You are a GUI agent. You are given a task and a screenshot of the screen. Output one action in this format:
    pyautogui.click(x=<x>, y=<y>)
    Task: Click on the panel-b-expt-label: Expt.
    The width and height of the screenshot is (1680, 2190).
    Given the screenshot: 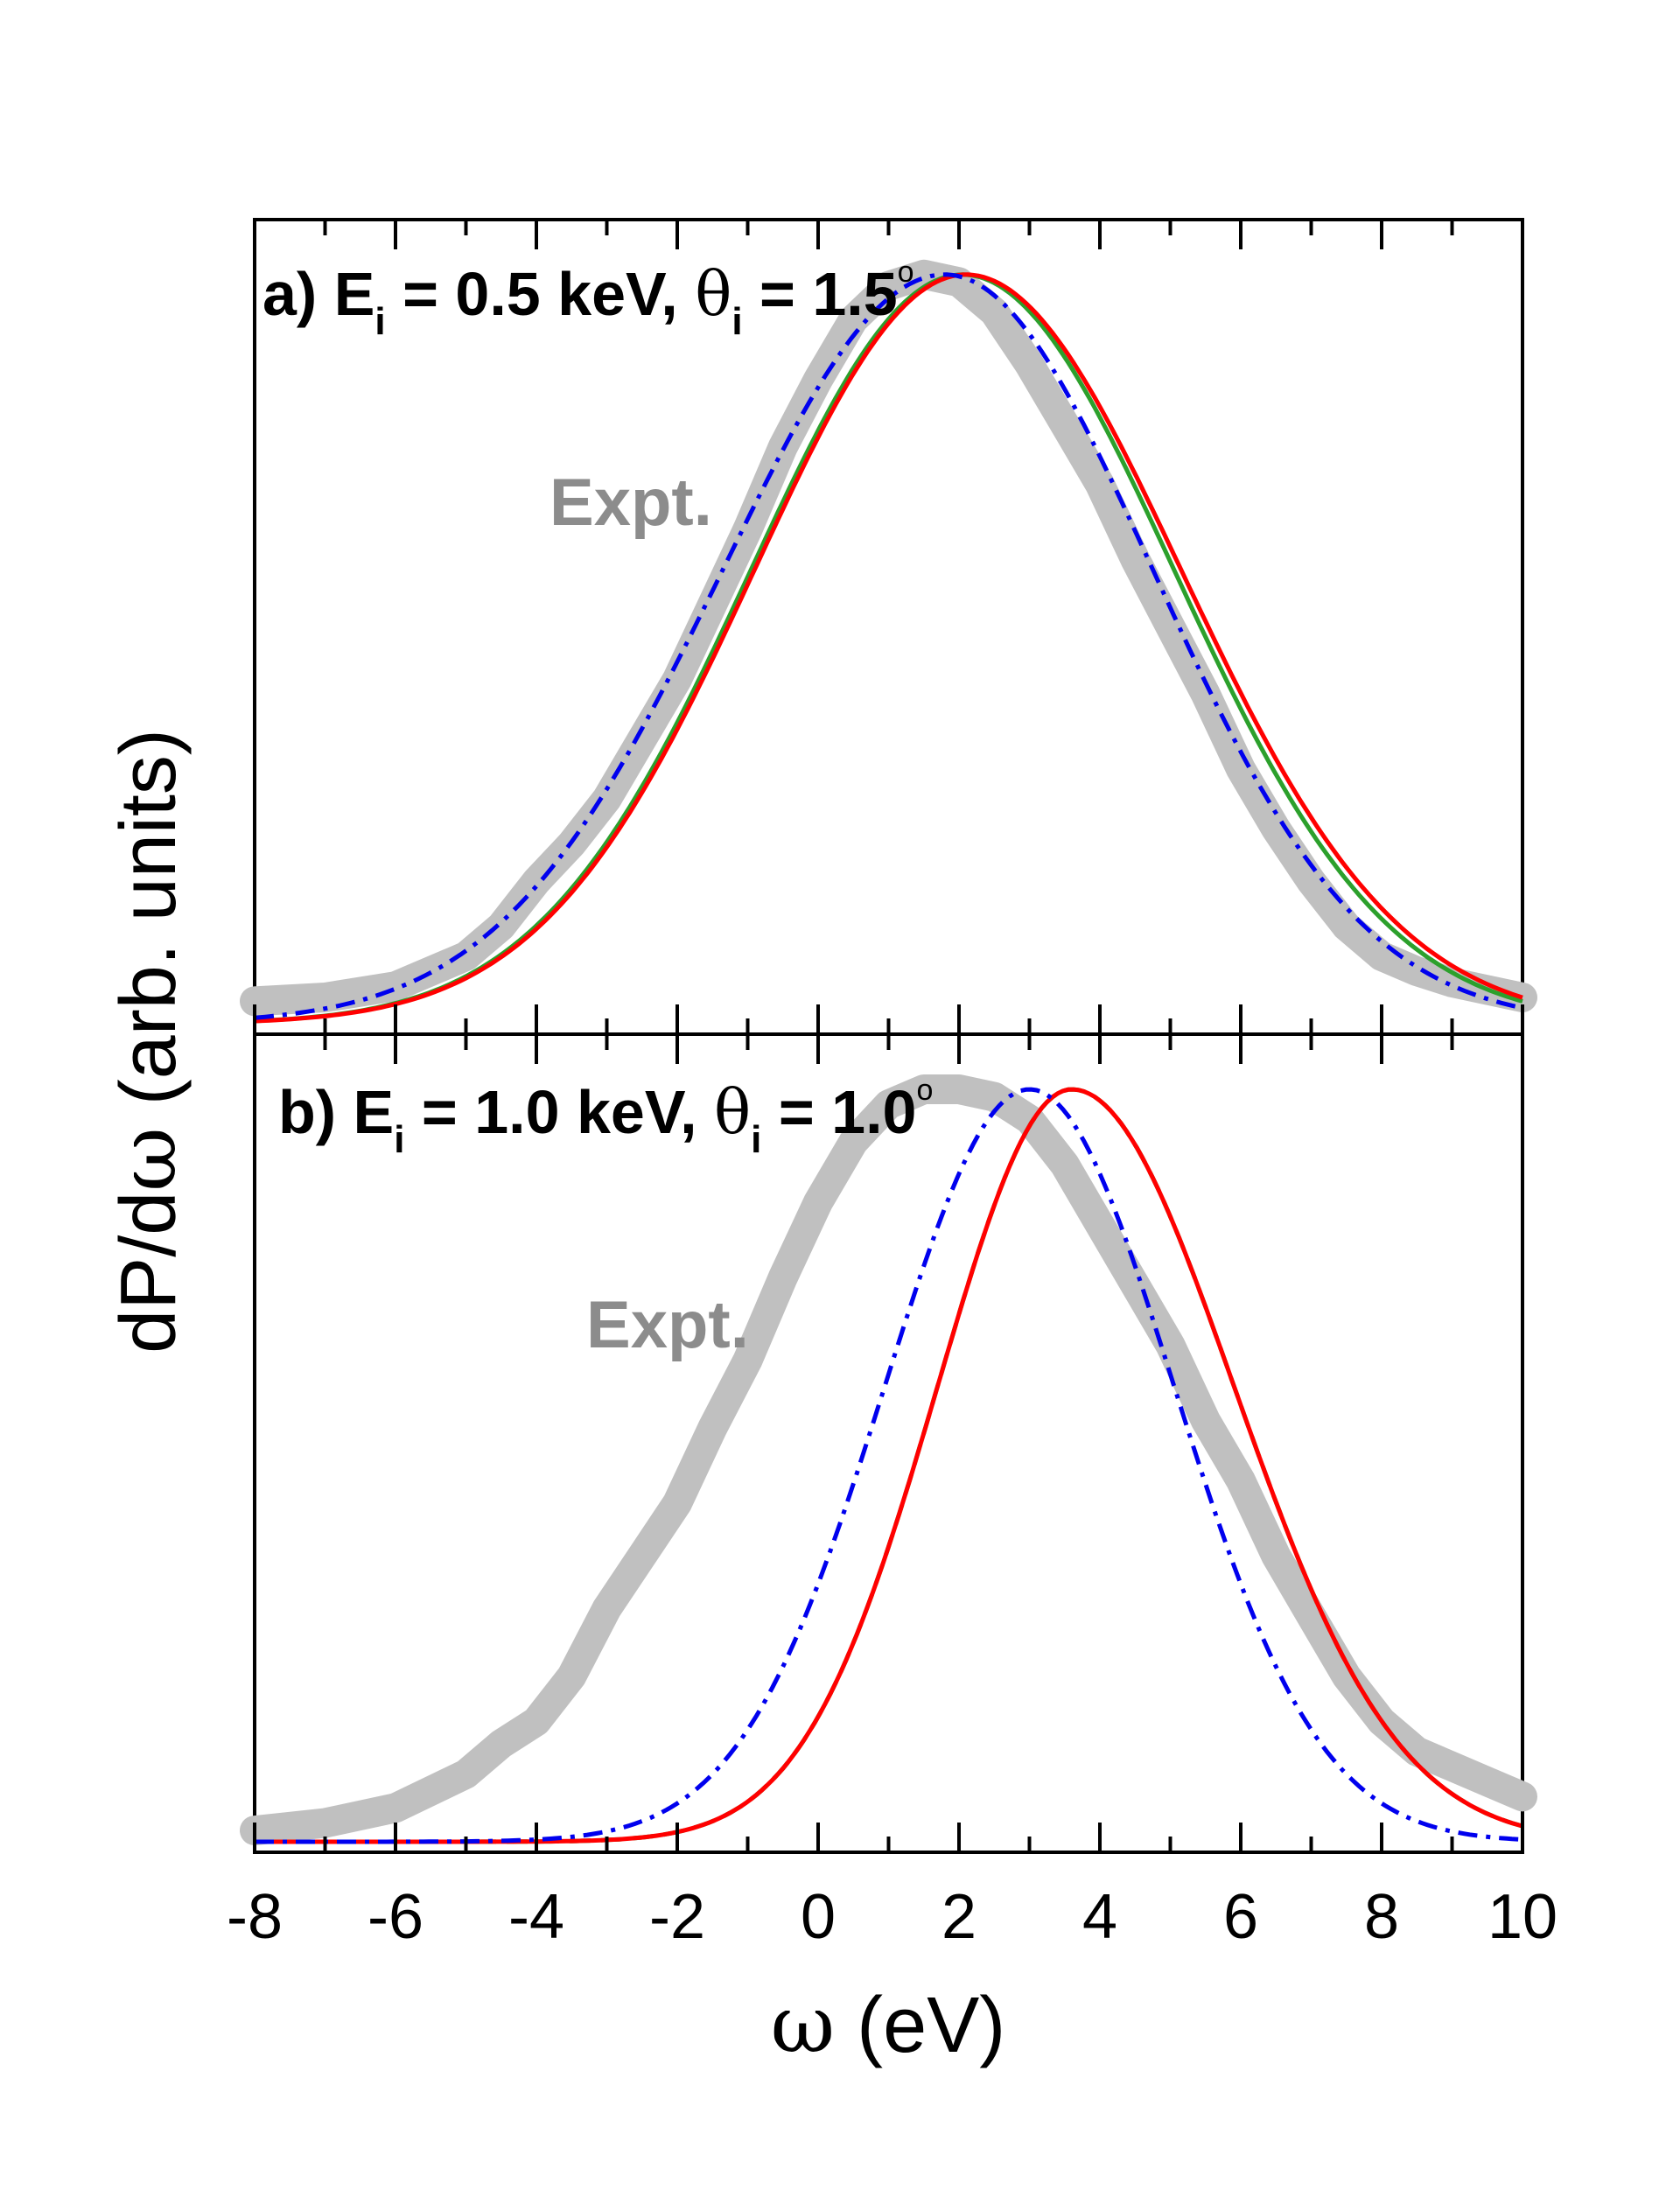 What is the action you would take?
    pyautogui.click(x=667, y=1325)
    